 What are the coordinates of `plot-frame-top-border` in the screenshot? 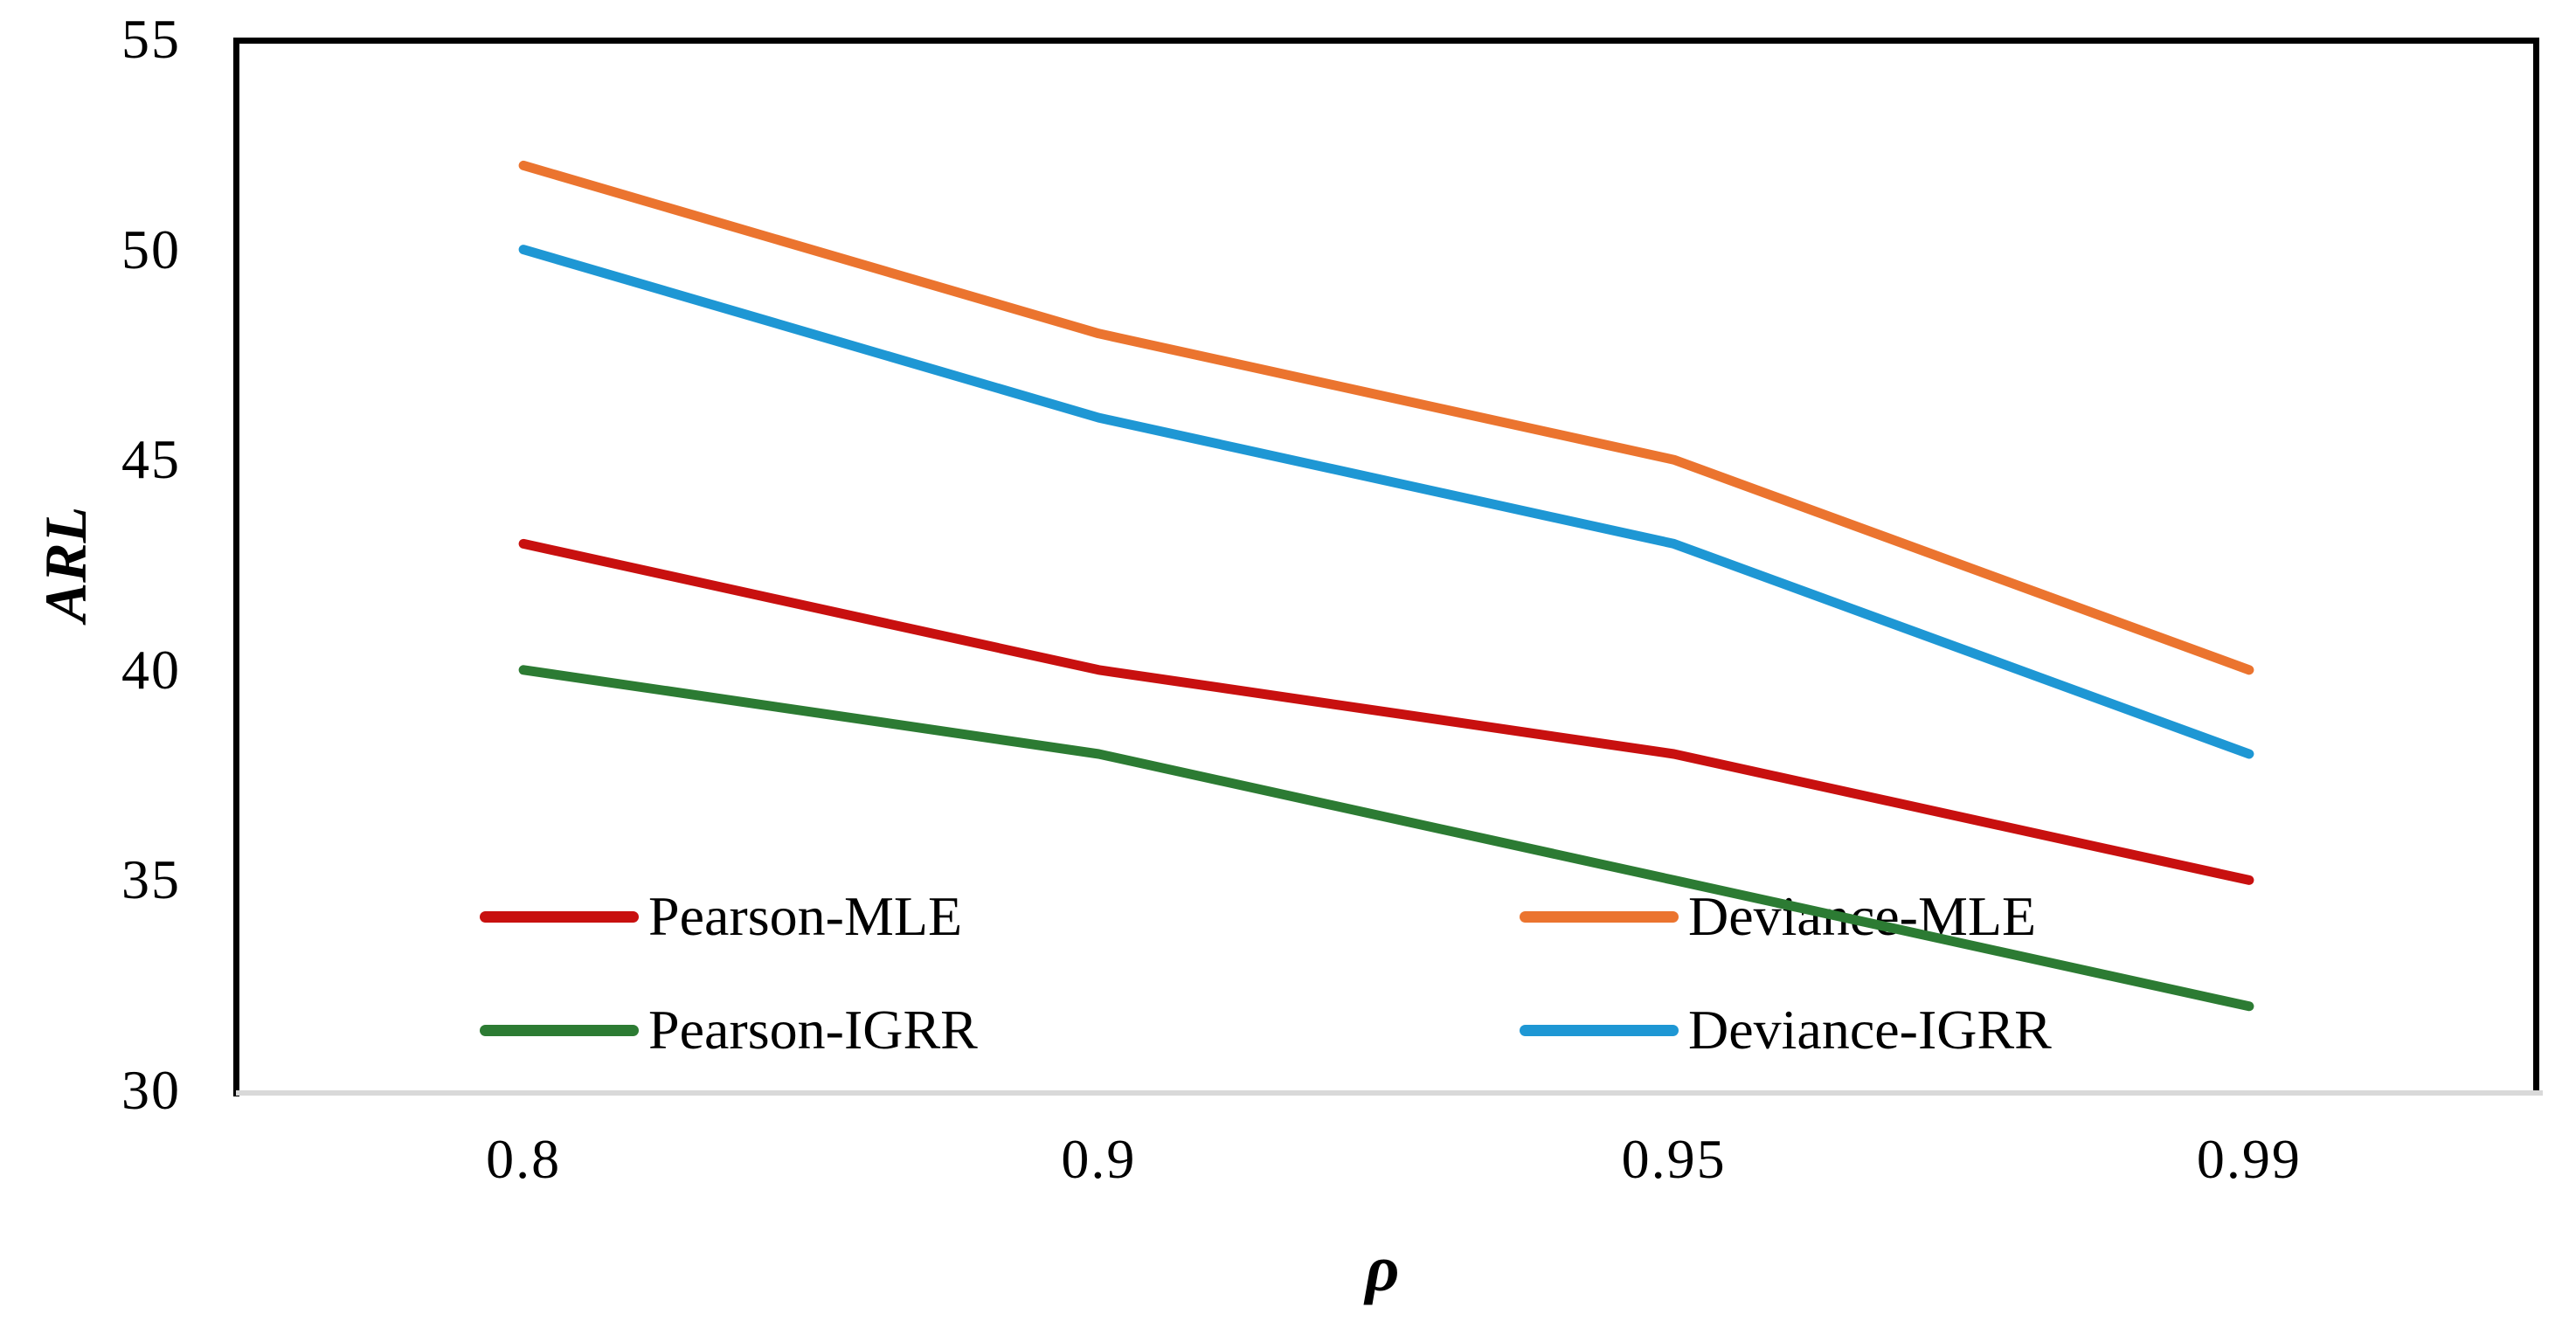 It's located at (1386, 41).